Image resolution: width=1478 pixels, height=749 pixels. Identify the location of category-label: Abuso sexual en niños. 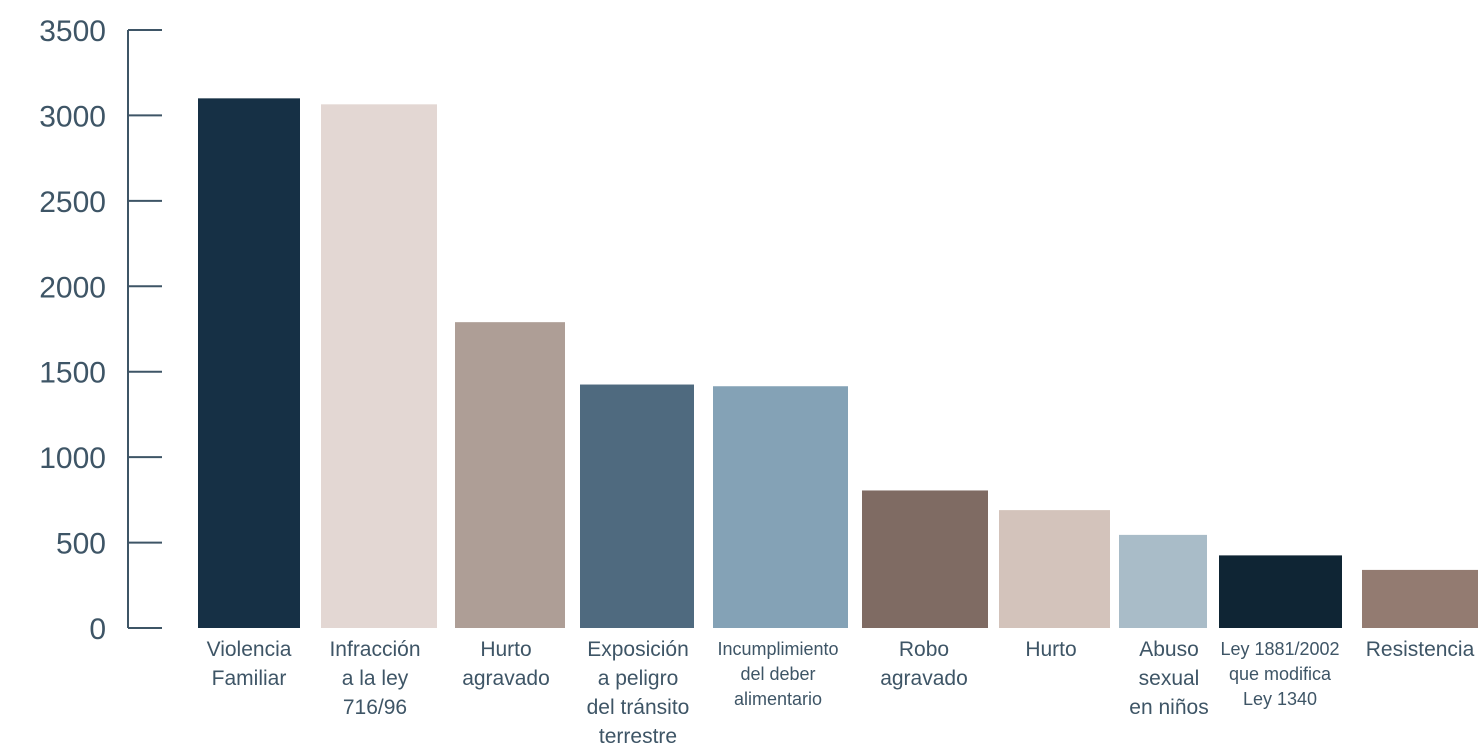
(1168, 678).